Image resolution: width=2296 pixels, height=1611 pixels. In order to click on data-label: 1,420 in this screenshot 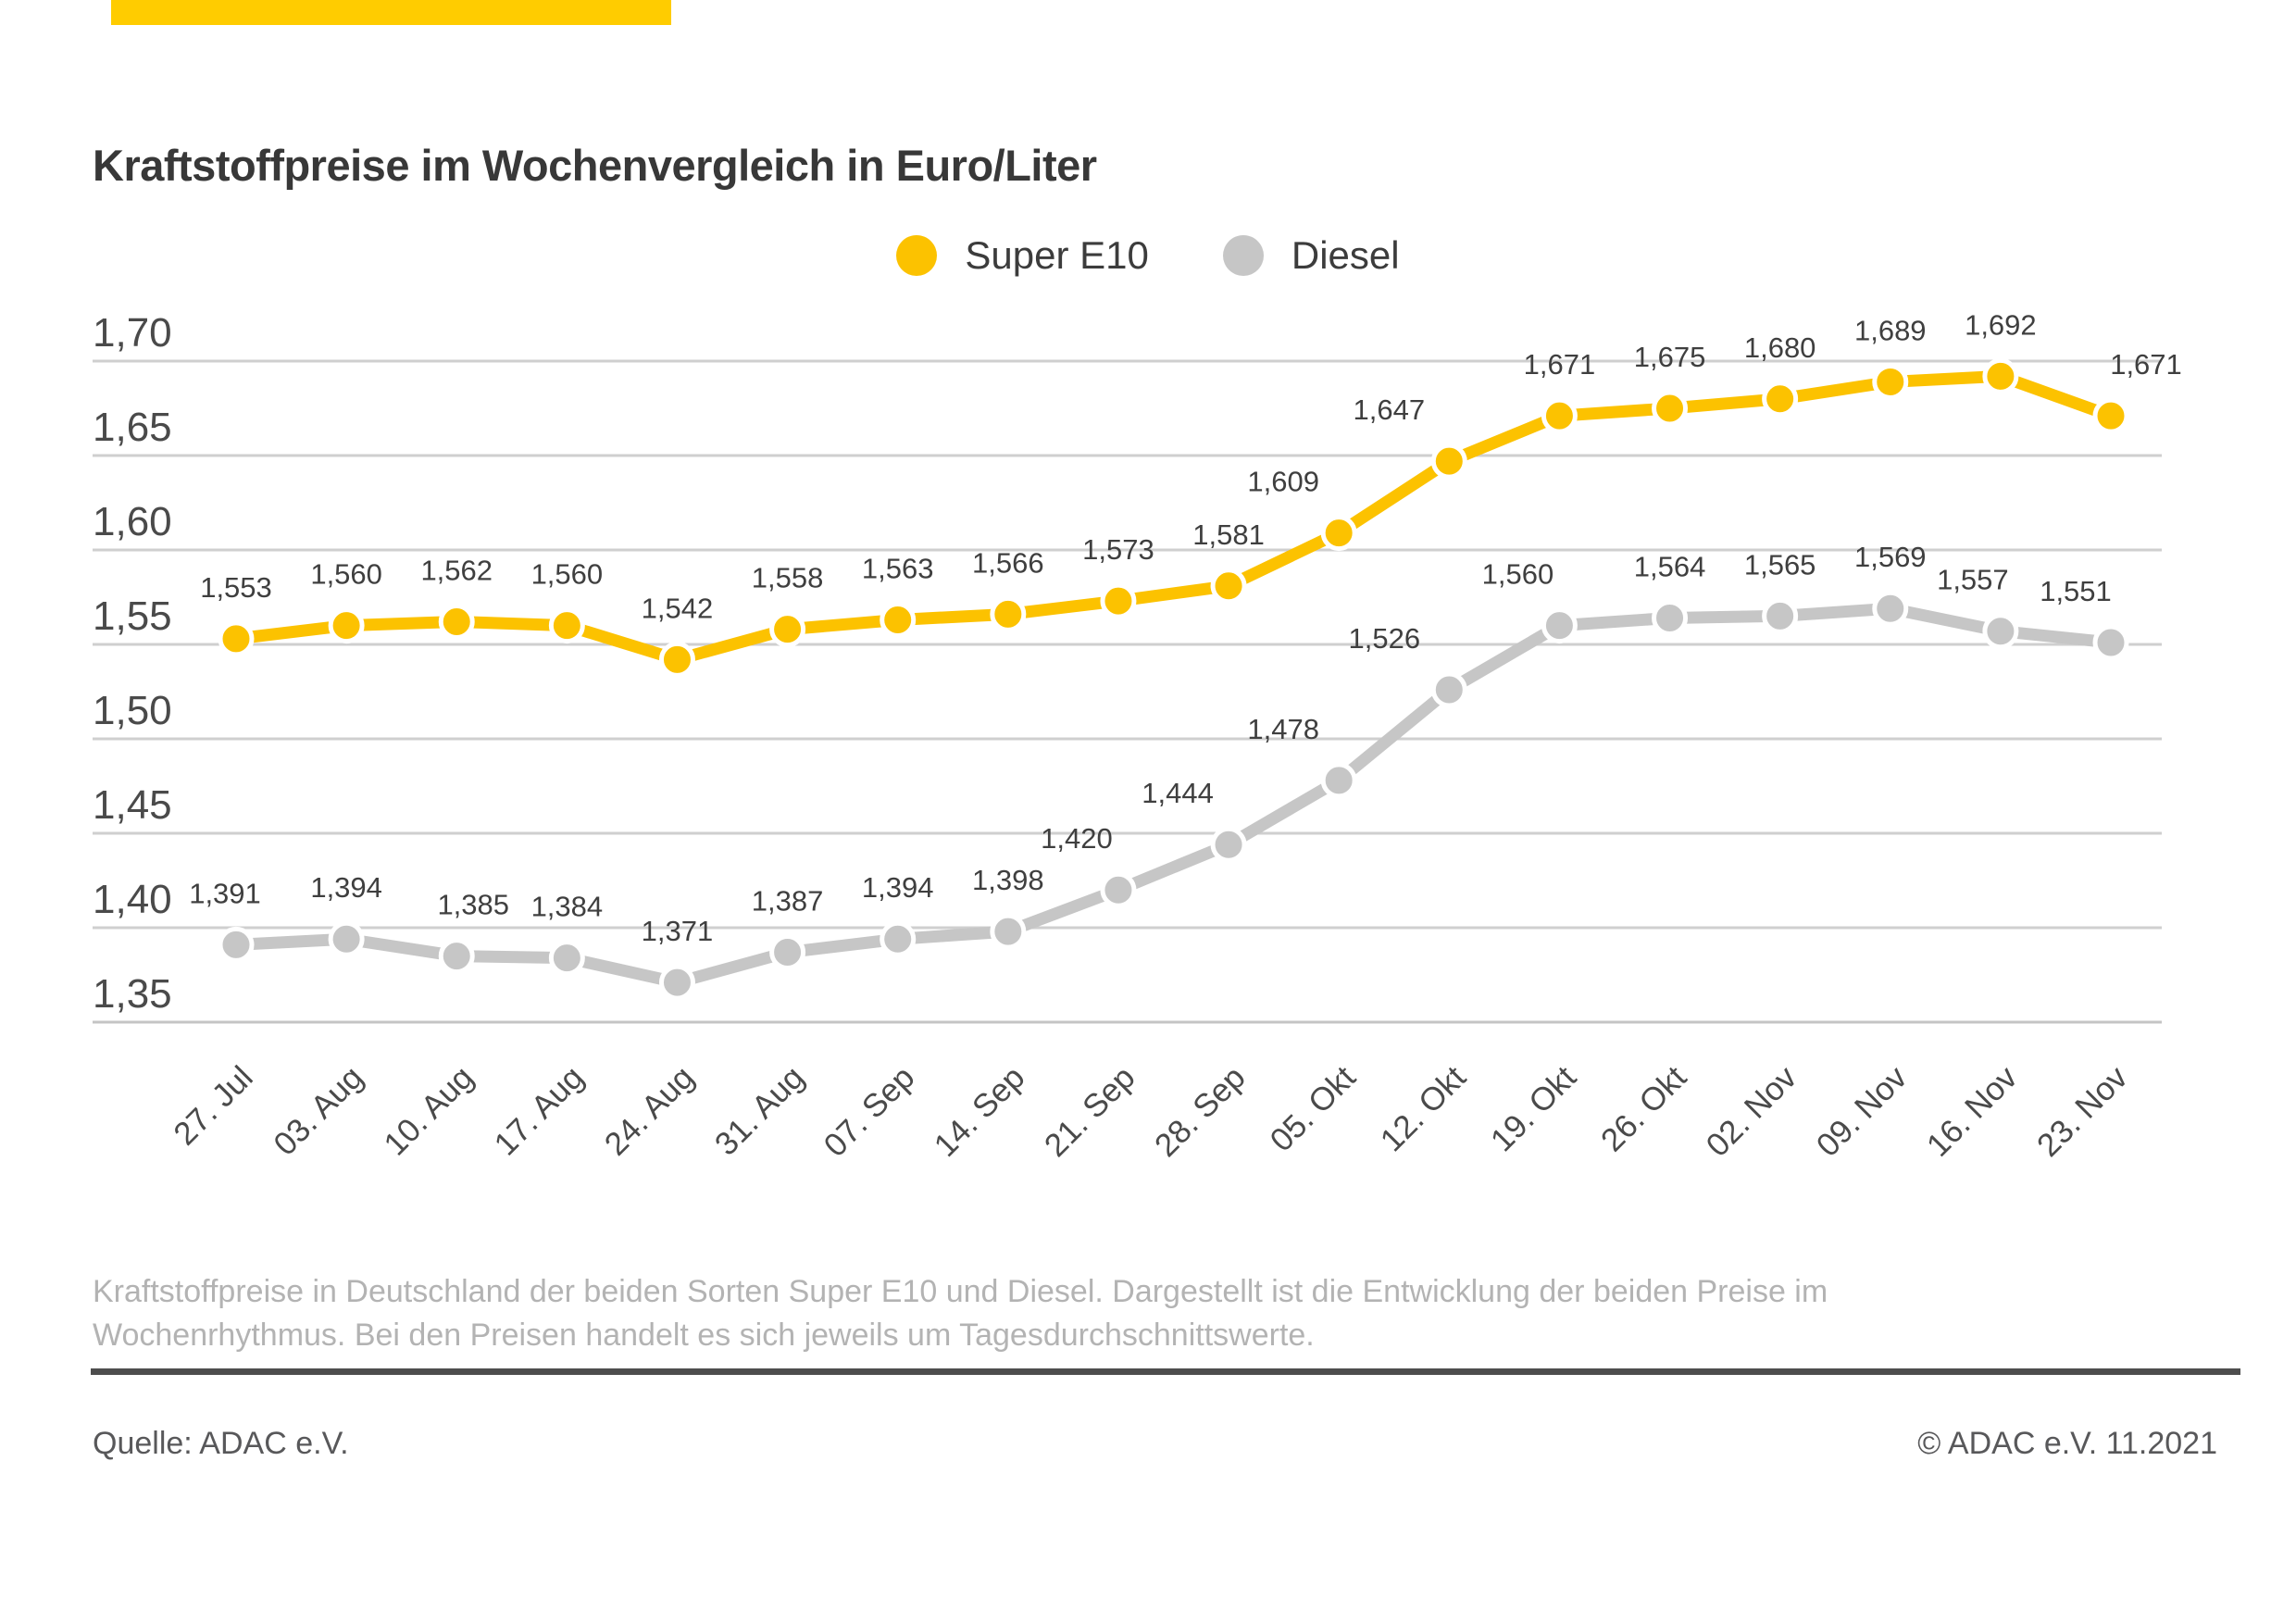, I will do `click(1077, 838)`.